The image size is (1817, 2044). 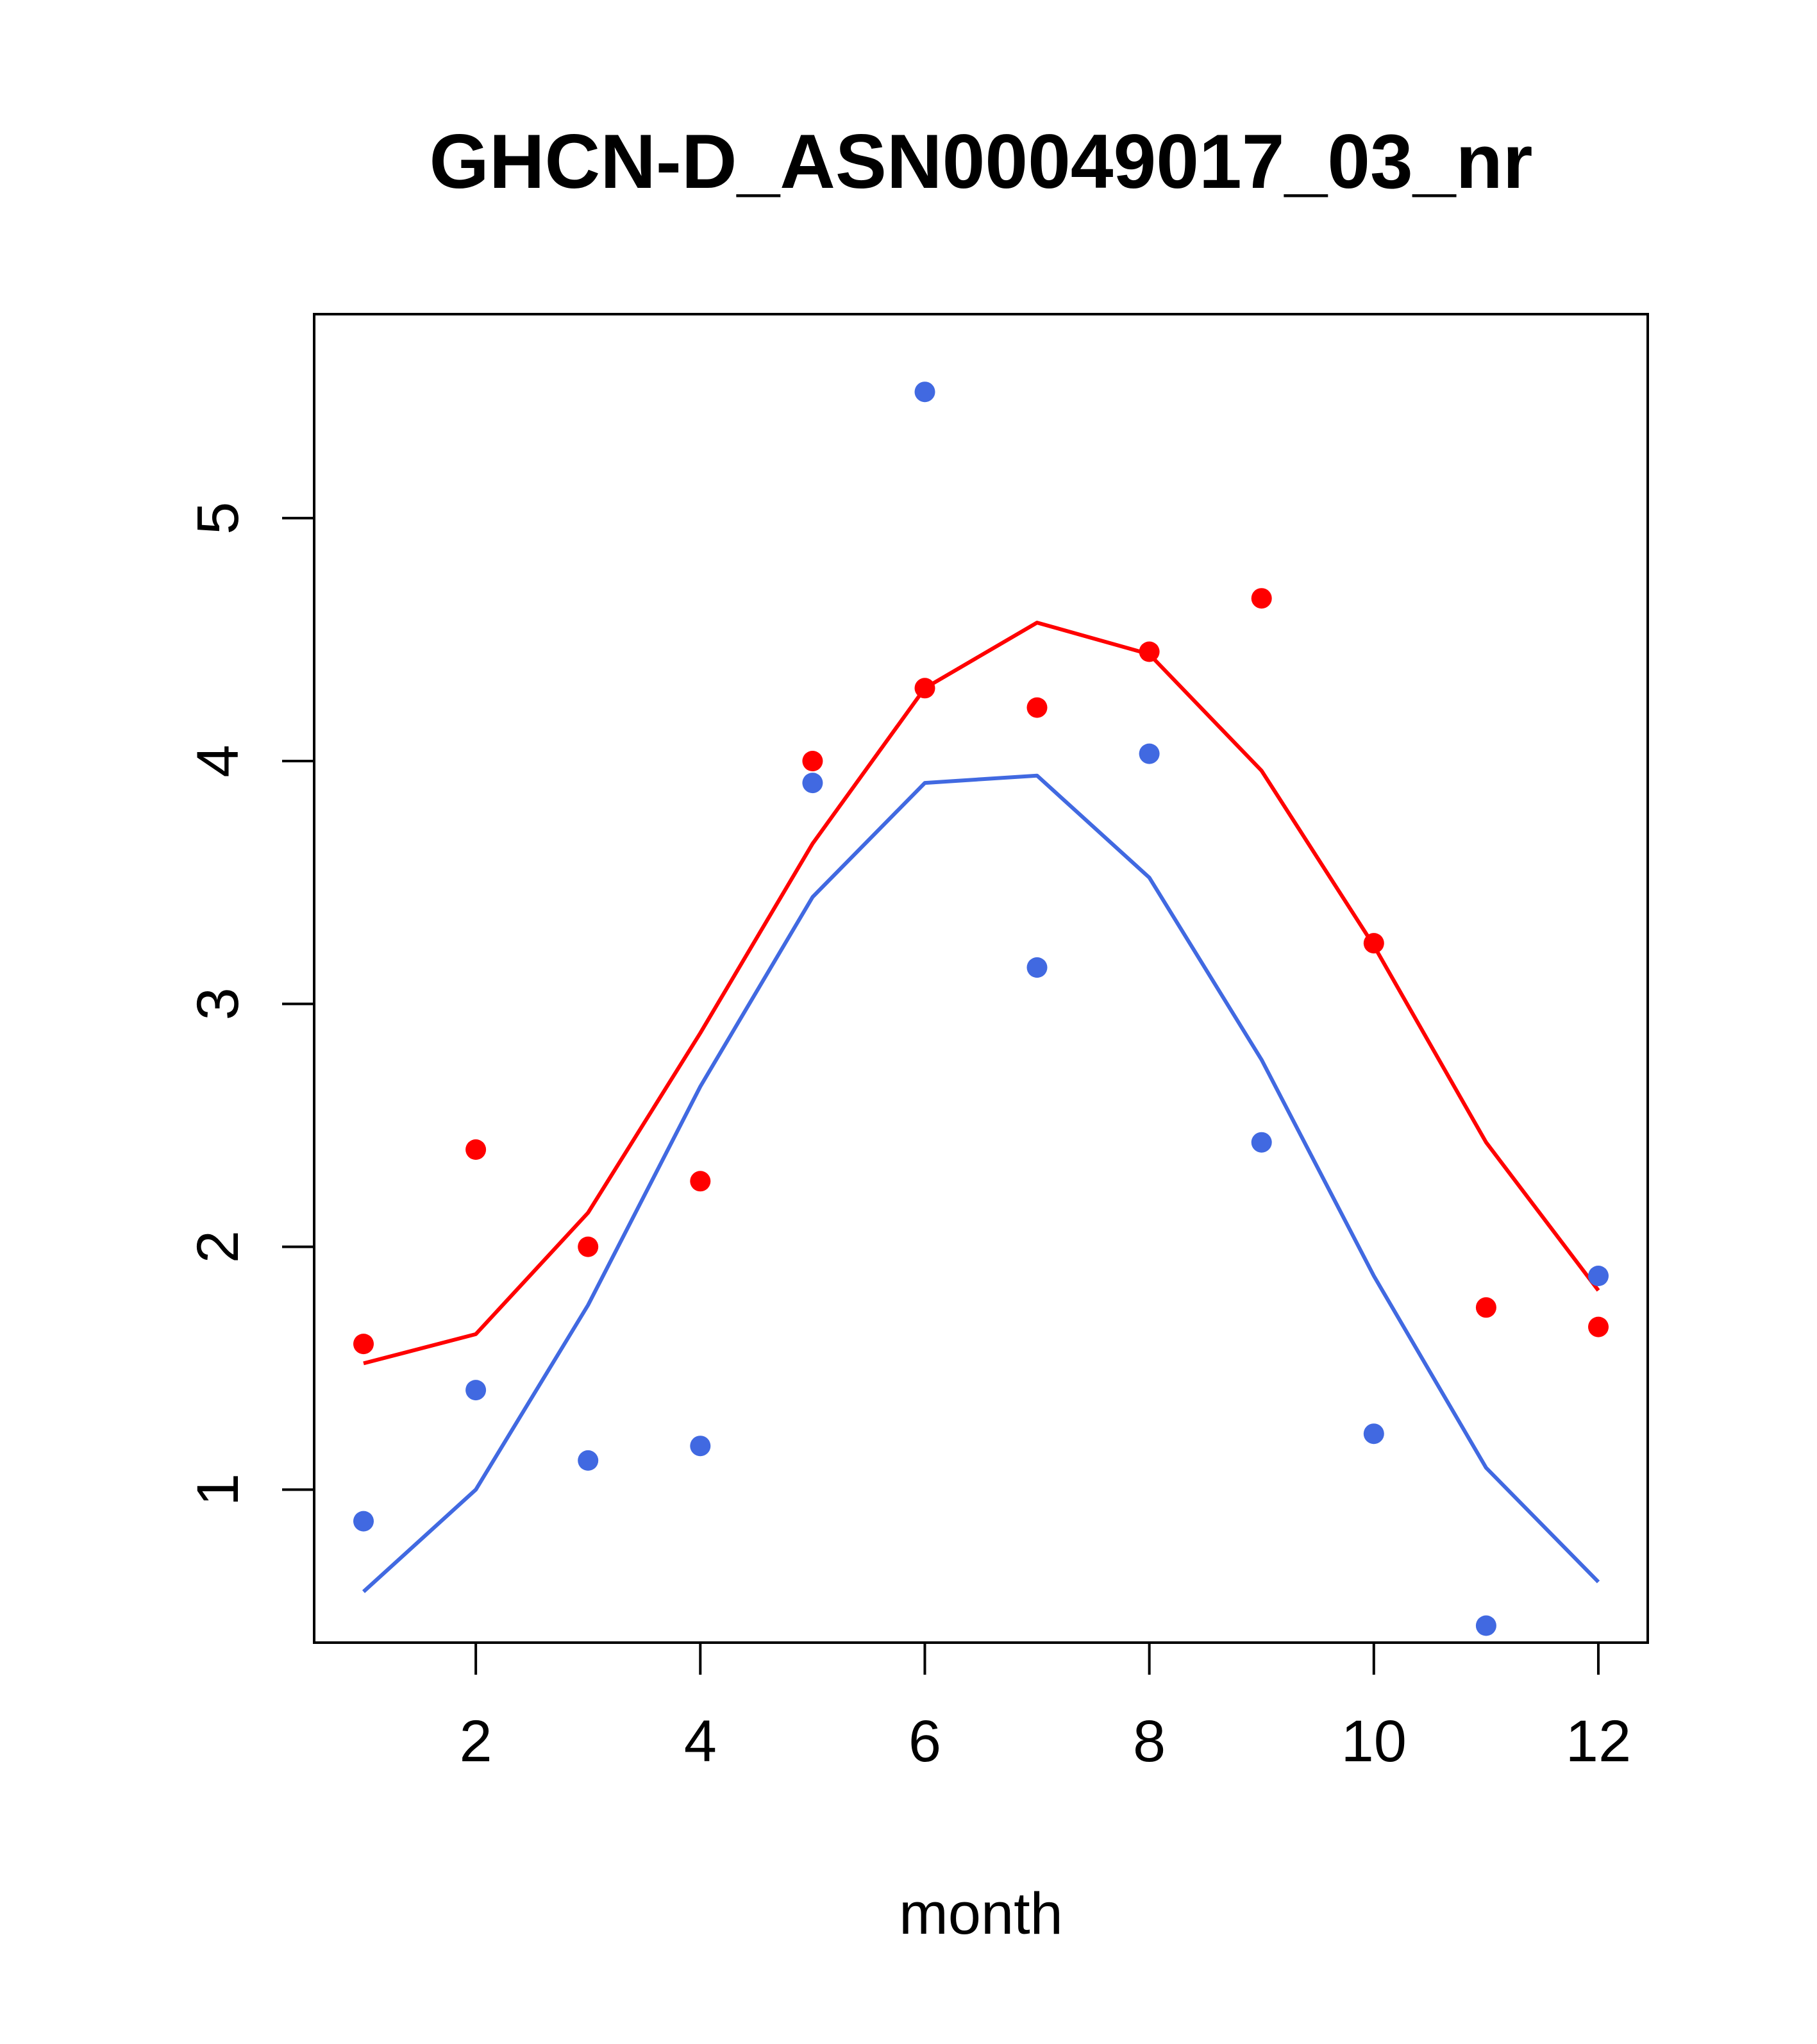 I want to click on x-tick-label: 2, so click(x=476, y=1742).